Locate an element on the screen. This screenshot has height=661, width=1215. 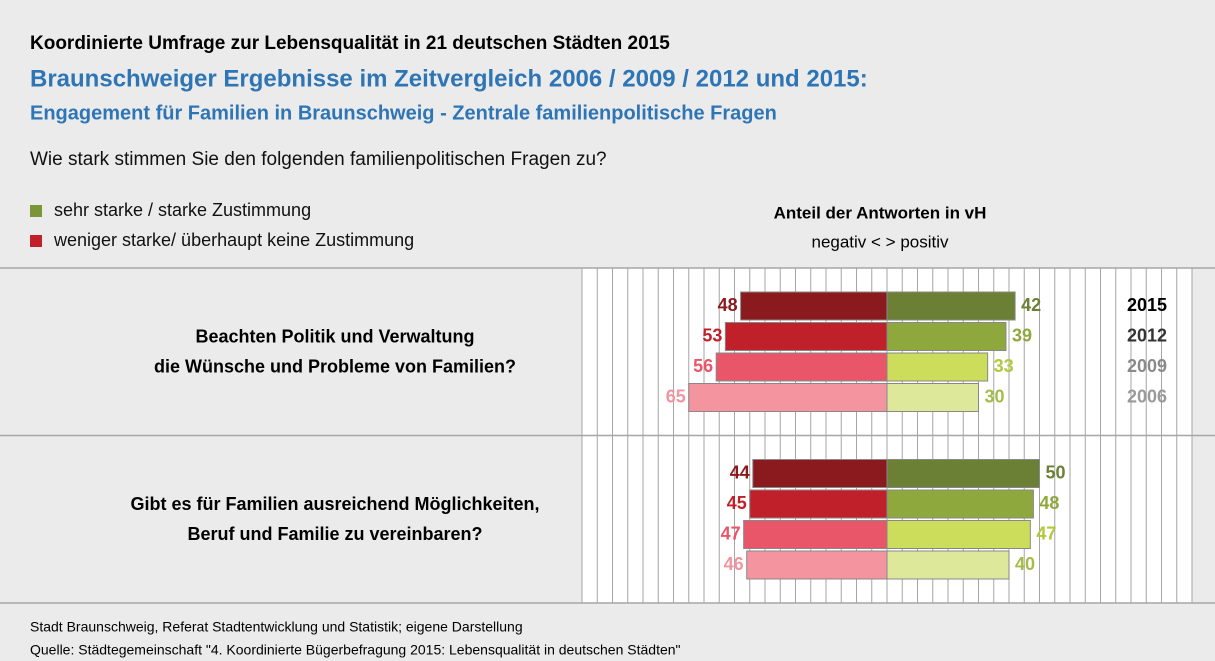
negative-value-label: 45 is located at coordinates (737, 503).